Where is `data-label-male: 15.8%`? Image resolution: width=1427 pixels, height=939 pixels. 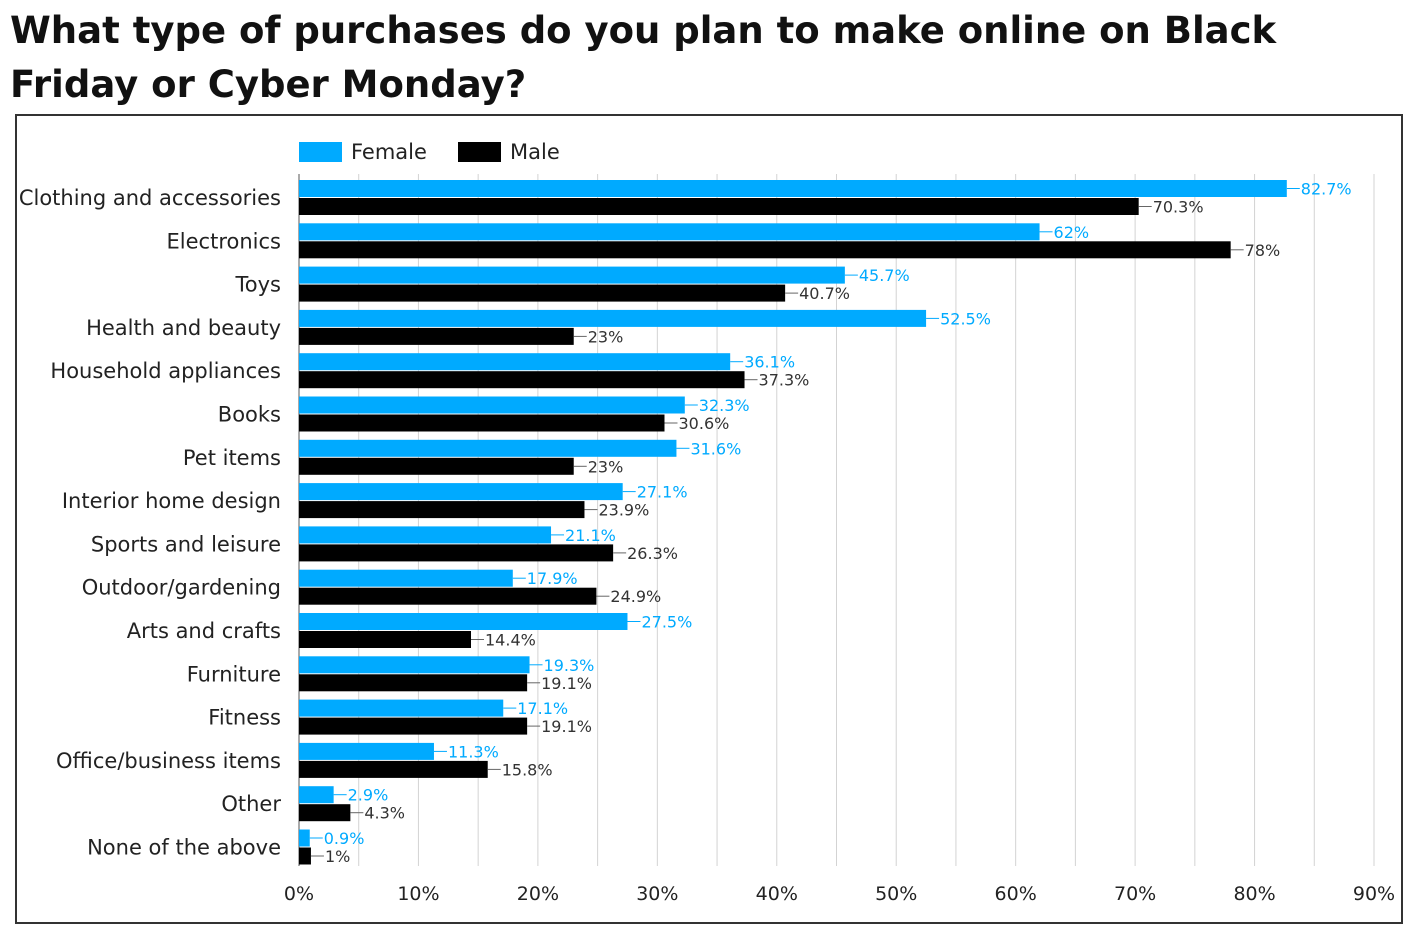
data-label-male: 15.8% is located at coordinates (527, 769).